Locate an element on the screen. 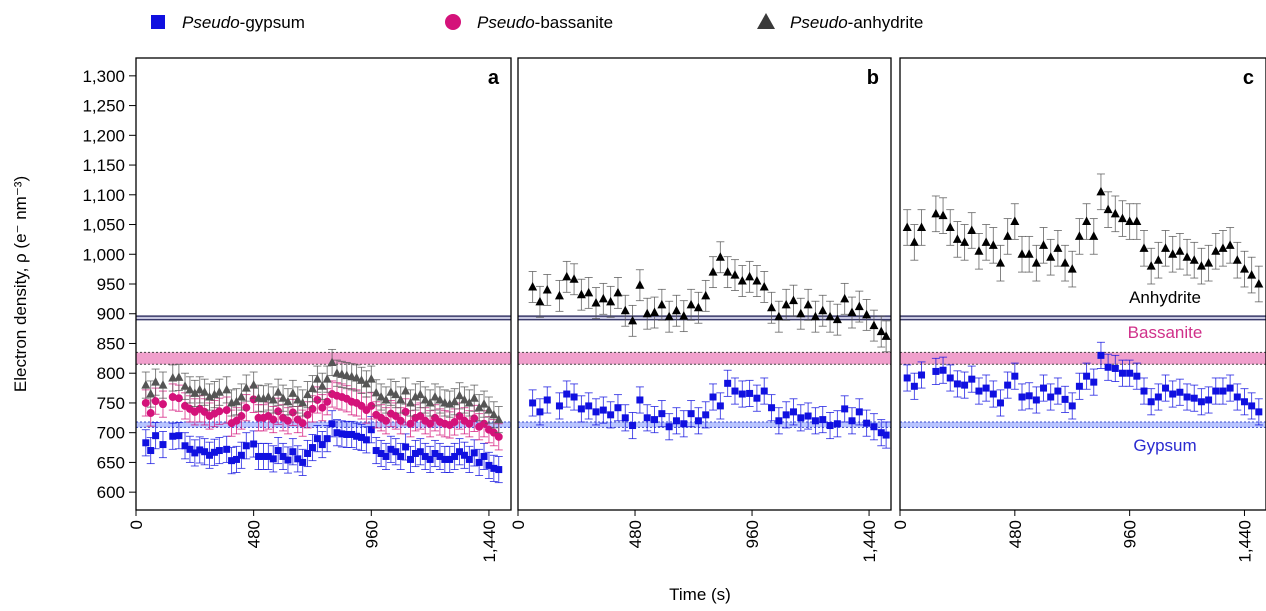 The height and width of the screenshot is (611, 1266). anhydrite-band is located at coordinates (704, 318).